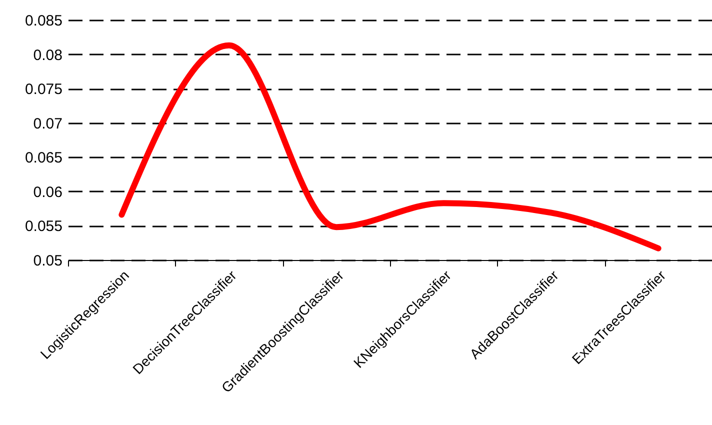  Describe the element at coordinates (47, 123) in the screenshot. I see `y-tick-label: 0.07` at that location.